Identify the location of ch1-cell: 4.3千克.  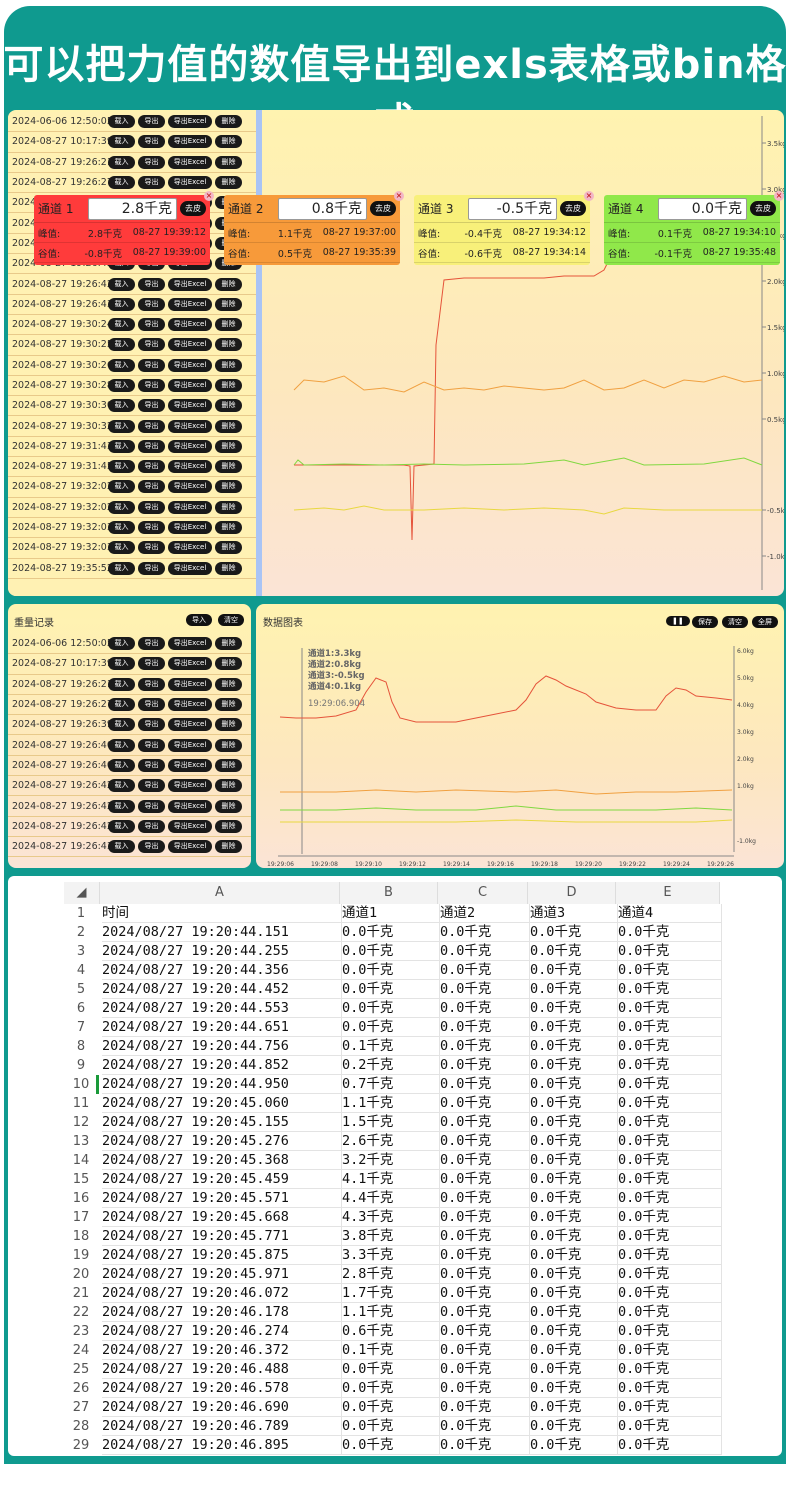
(391, 1217).